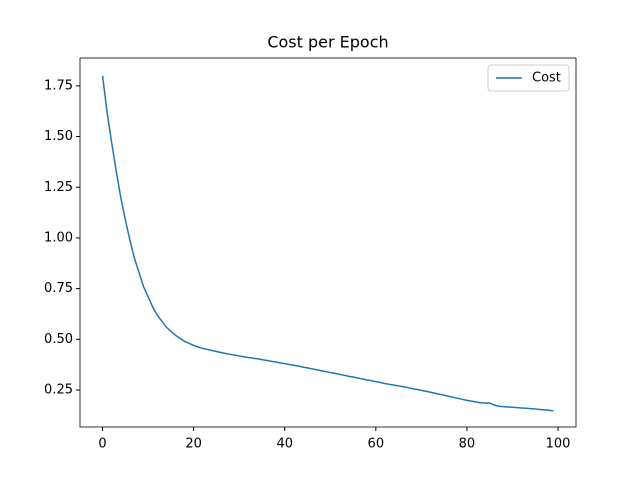  I want to click on x-tick-label: 100, so click(558, 444).